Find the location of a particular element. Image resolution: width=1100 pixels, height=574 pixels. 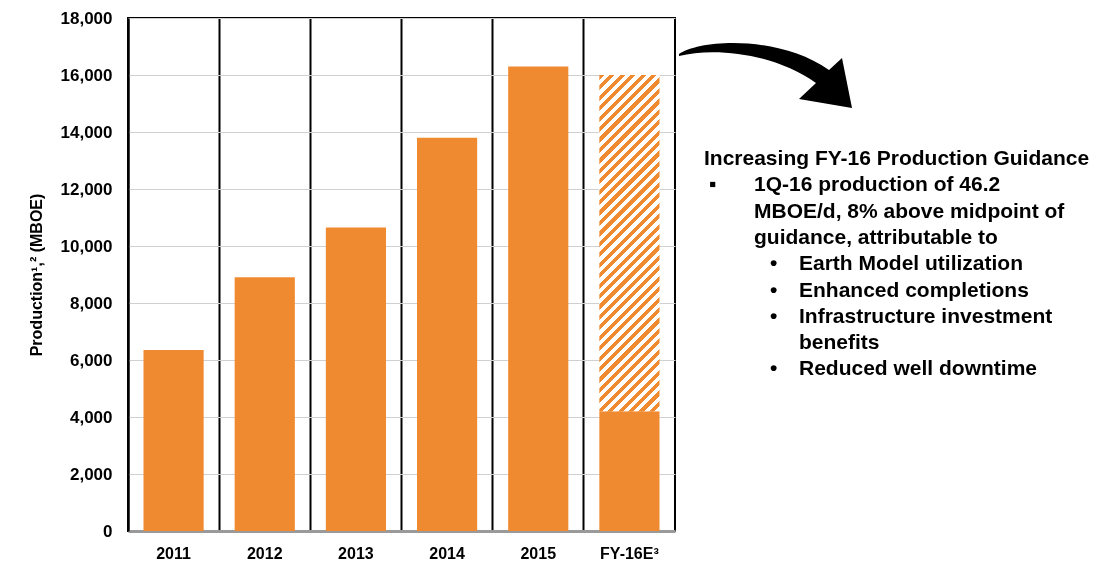

y-tick-label: 16,000 is located at coordinates (86, 75).